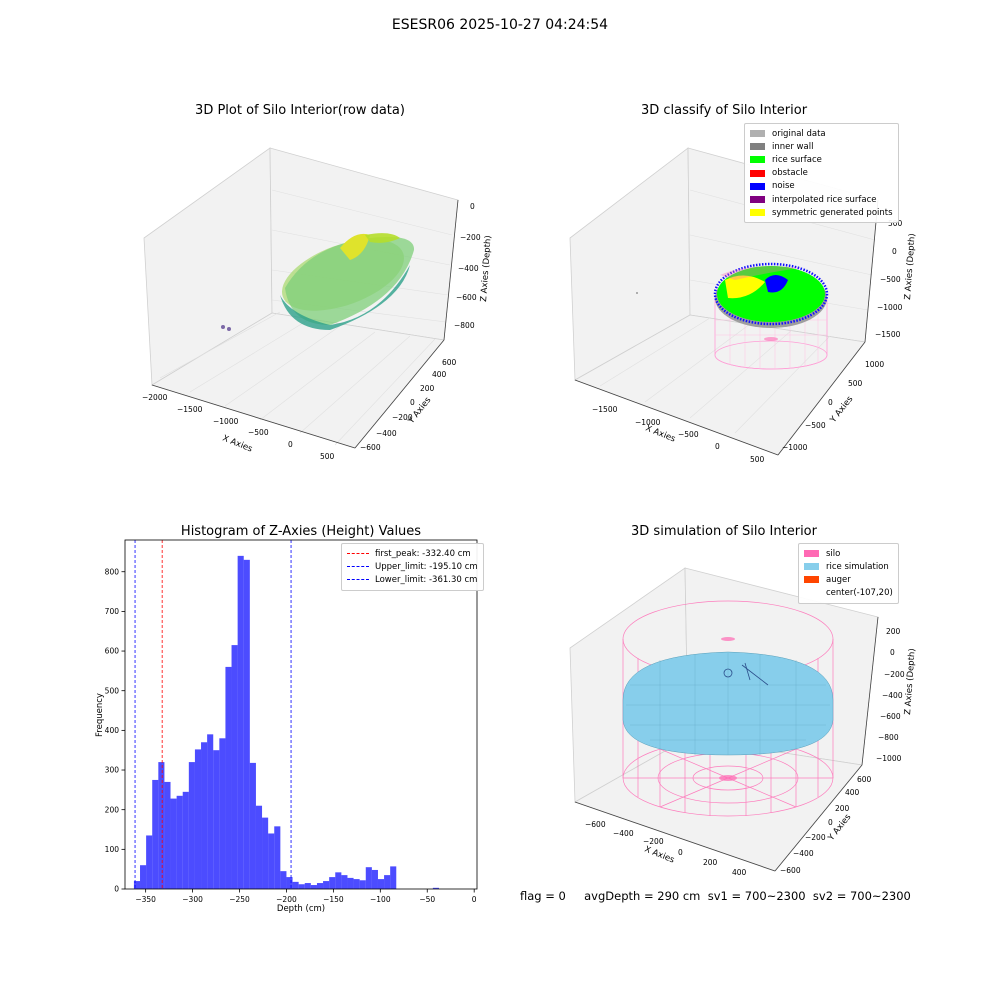 The height and width of the screenshot is (1000, 1000). What do you see at coordinates (470, 237) in the screenshot?
I see `raw-ztick: −200` at bounding box center [470, 237].